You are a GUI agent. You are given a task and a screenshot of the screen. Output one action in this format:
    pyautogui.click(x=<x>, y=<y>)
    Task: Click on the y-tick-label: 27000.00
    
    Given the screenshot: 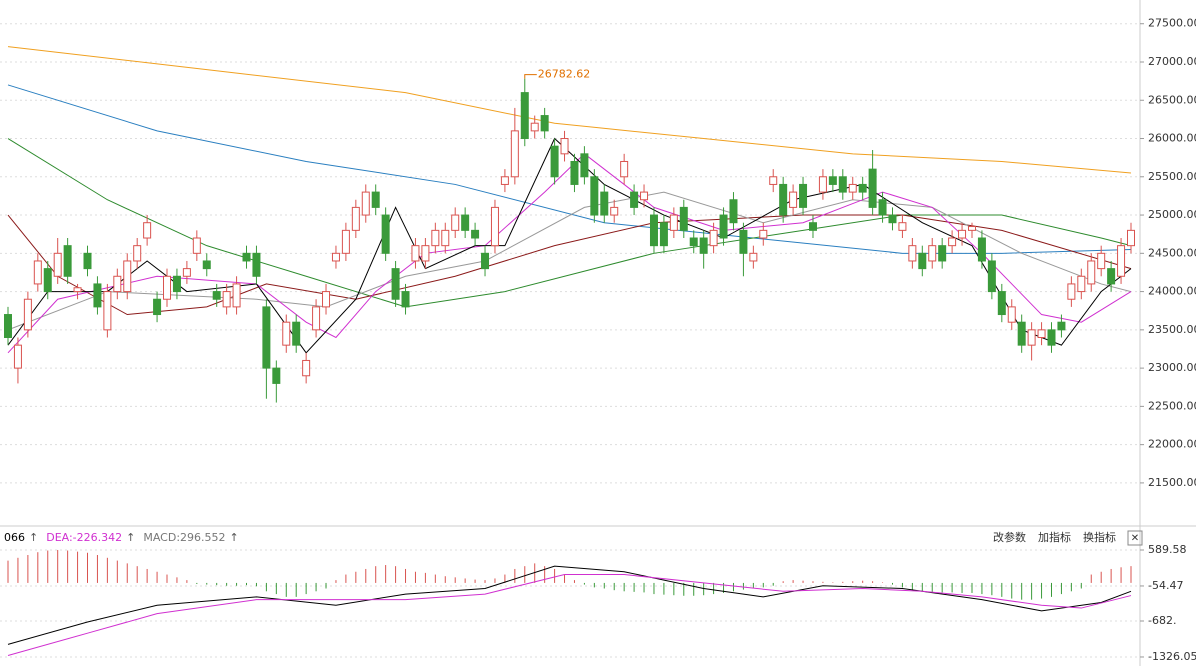 What is the action you would take?
    pyautogui.click(x=1172, y=61)
    